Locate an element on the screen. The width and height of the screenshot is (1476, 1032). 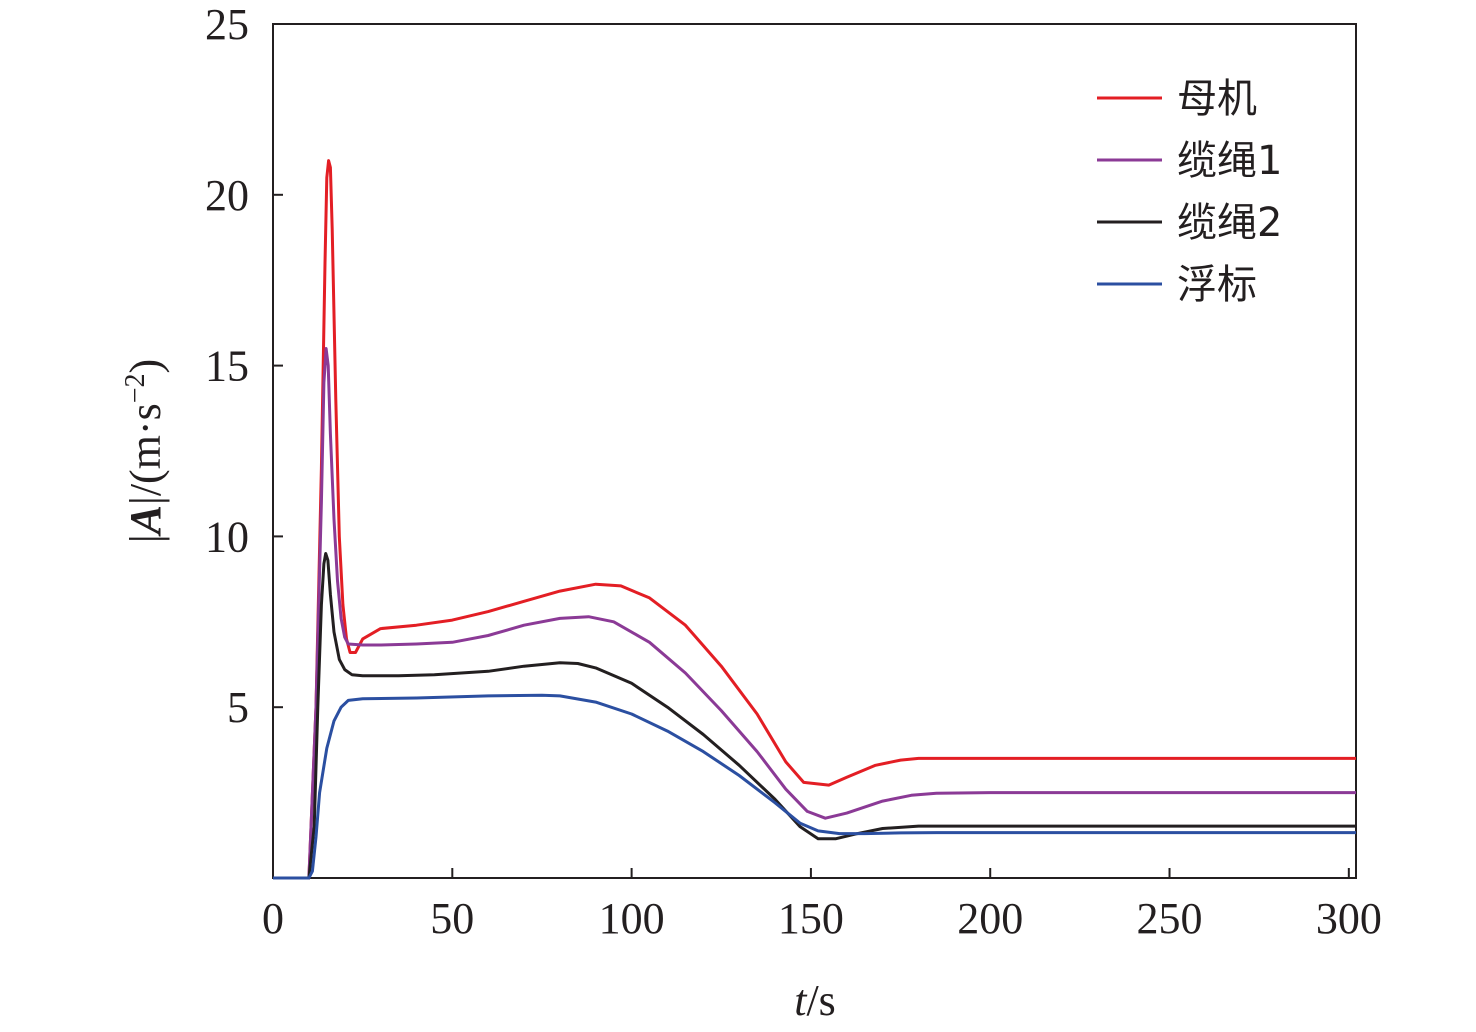
legend-label: 缆绳1 is located at coordinates (1229, 161).